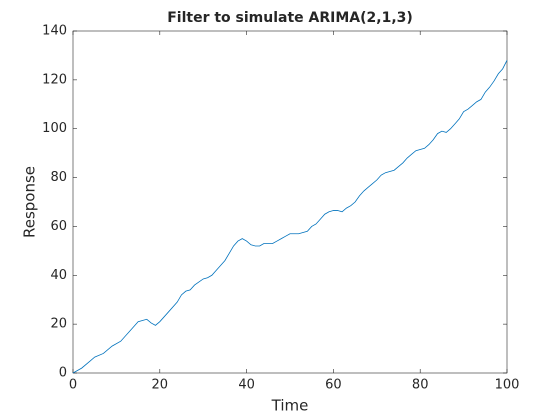 This screenshot has height=420, width=560. I want to click on y-tick-label: 40, so click(58, 275).